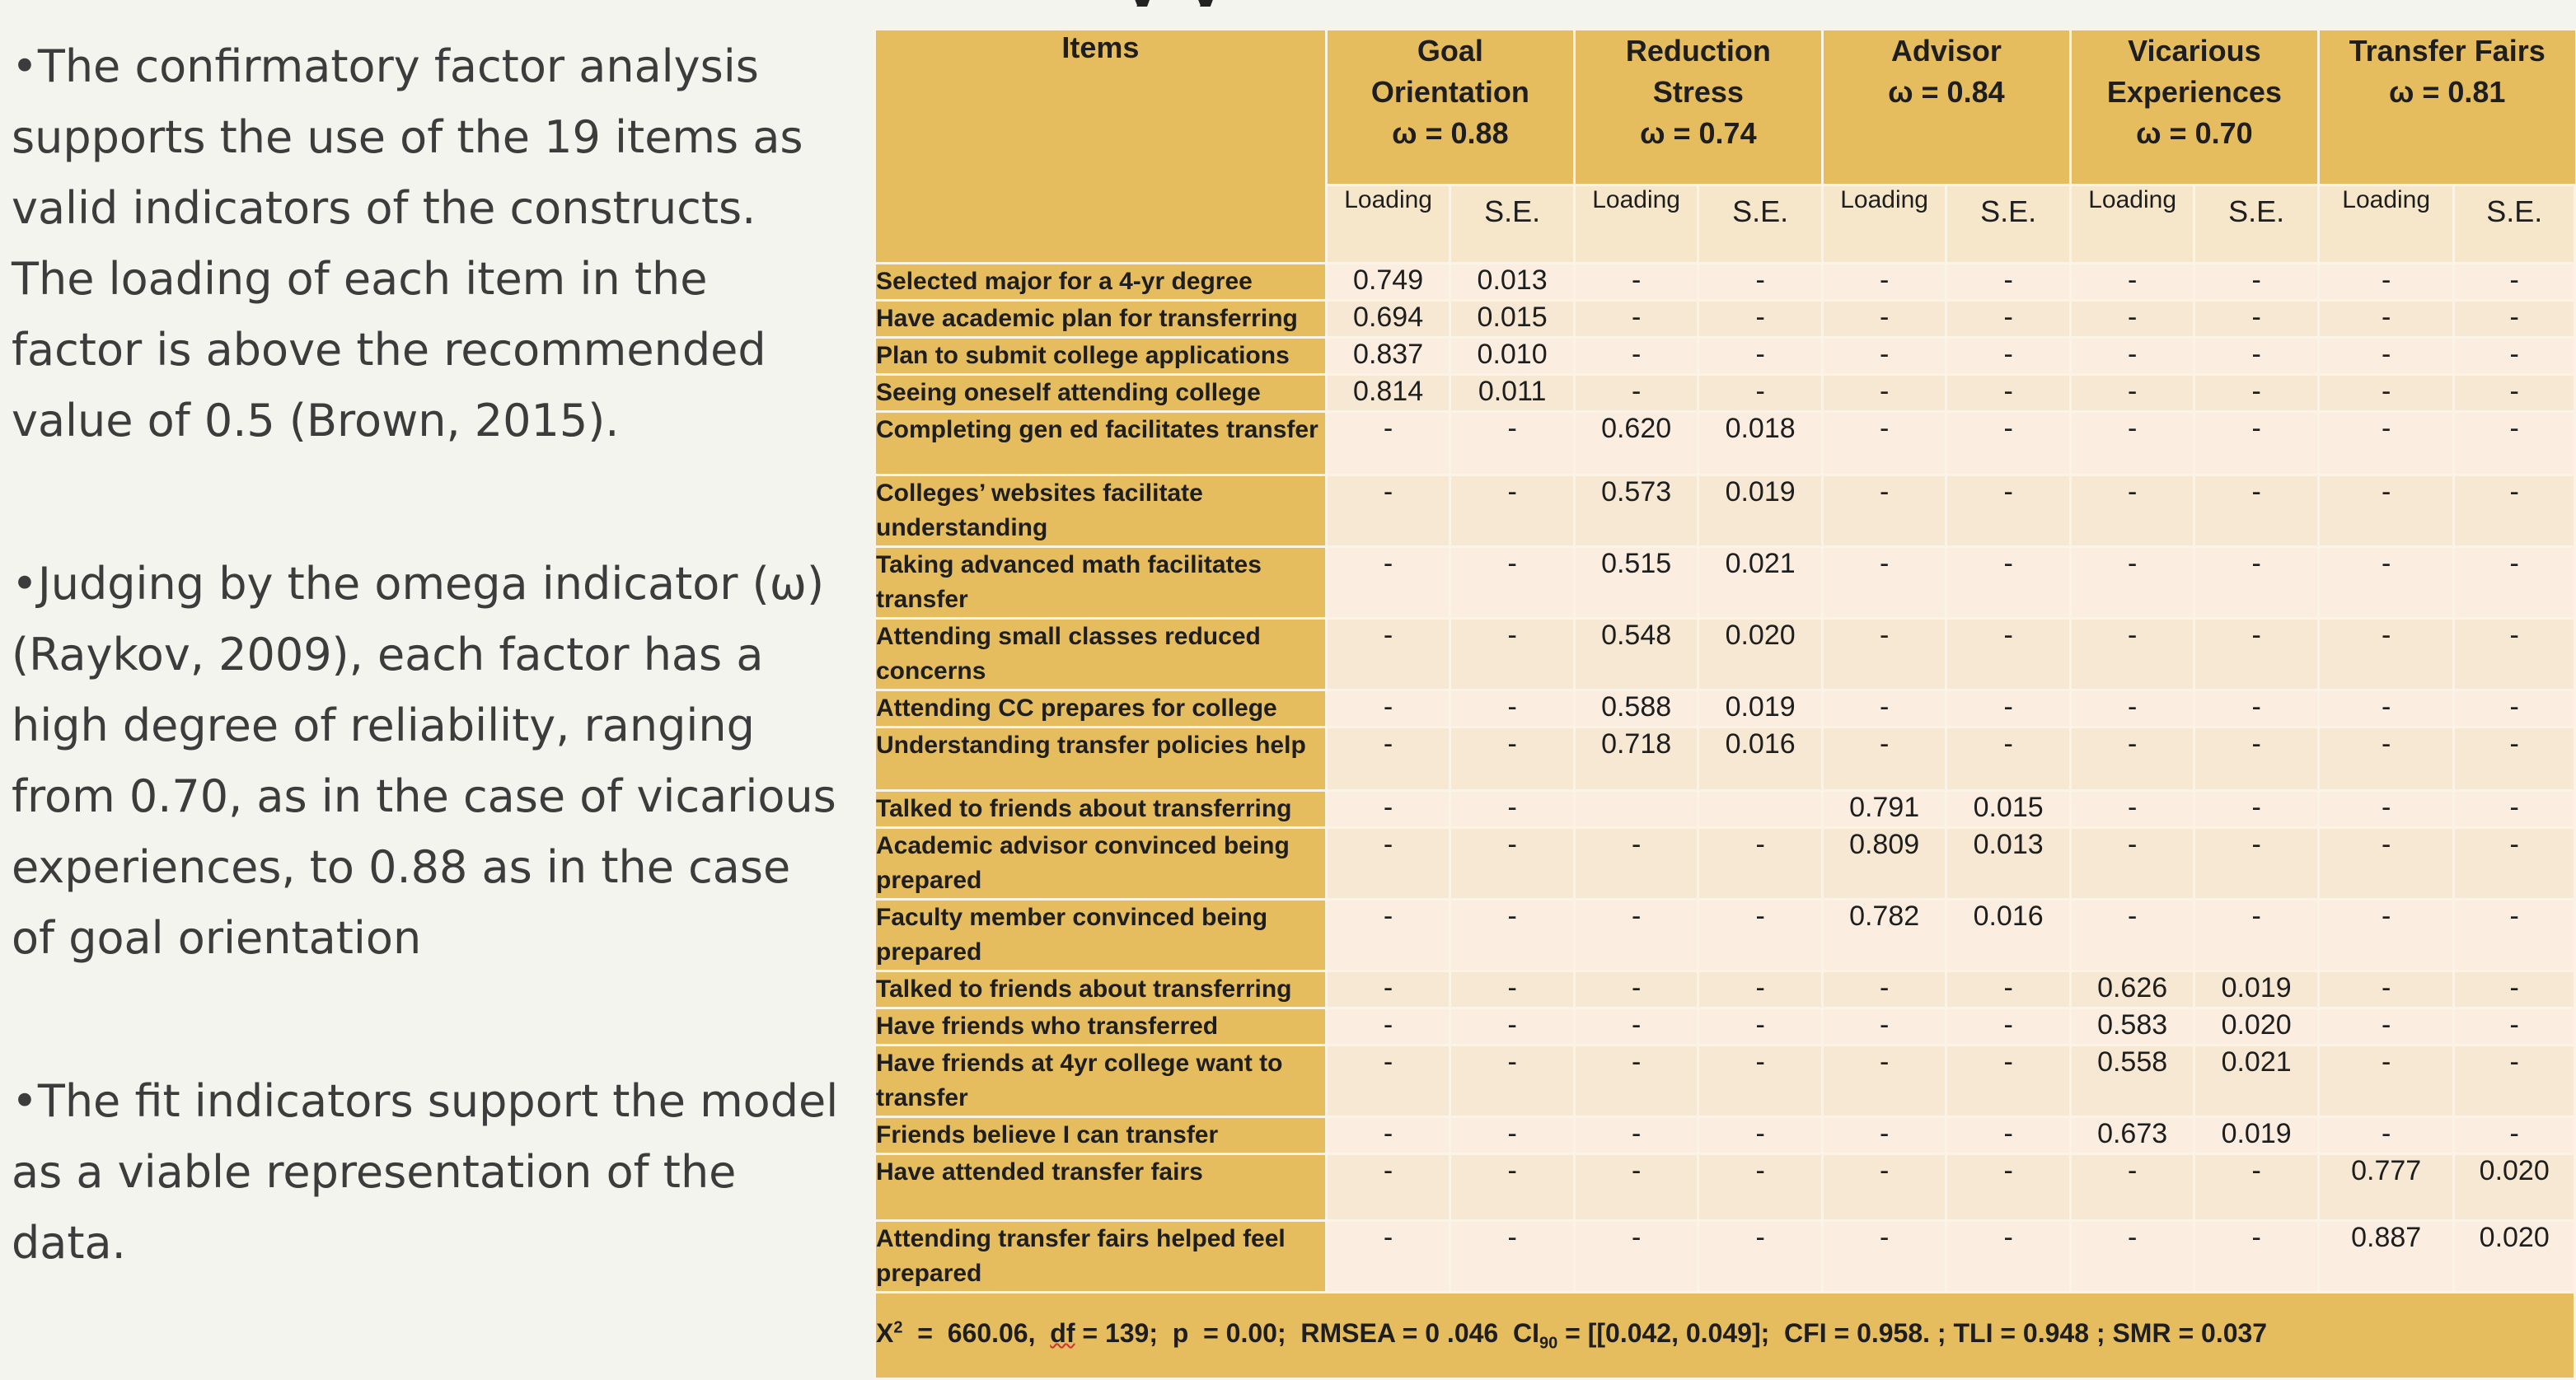 This screenshot has height=1380, width=2576. What do you see at coordinates (1698, 133) in the screenshot?
I see `omega-value: ω = 0.74` at bounding box center [1698, 133].